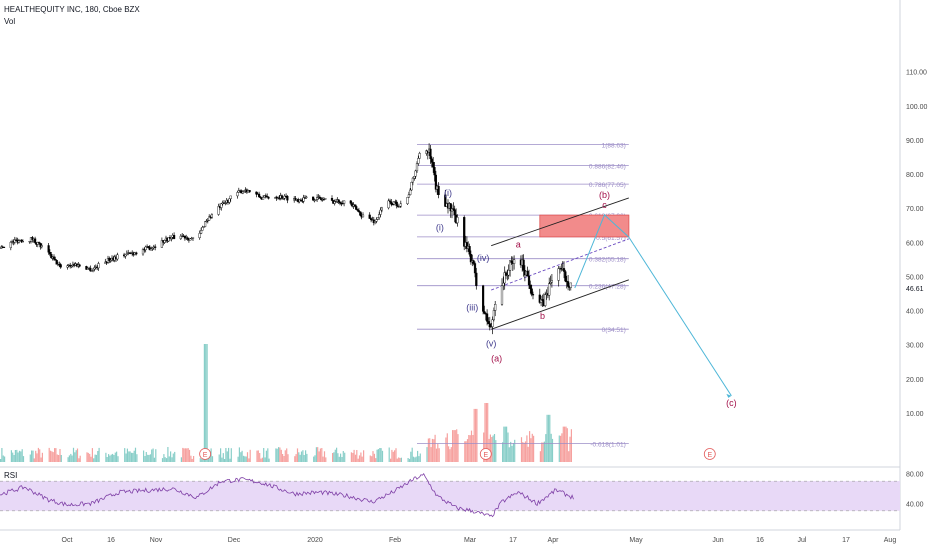 The height and width of the screenshot is (550, 932). I want to click on fib-label: -0.618(1.01), so click(607, 445).